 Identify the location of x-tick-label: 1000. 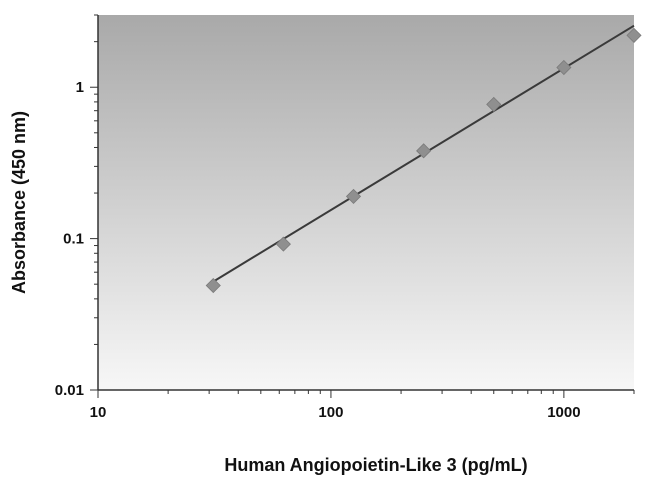
(563, 412).